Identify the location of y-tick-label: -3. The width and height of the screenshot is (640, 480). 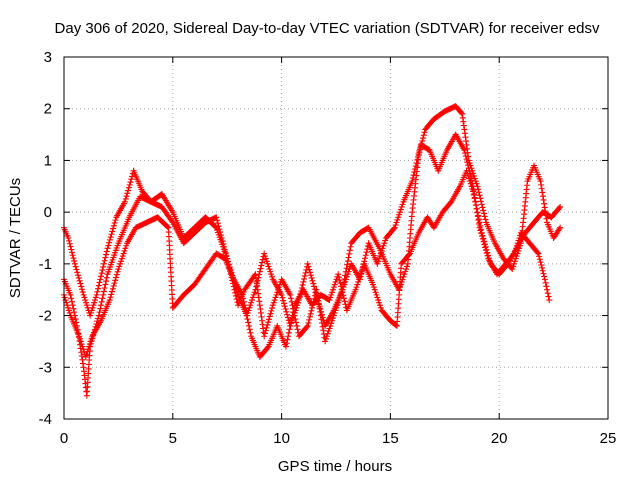
(45, 367).